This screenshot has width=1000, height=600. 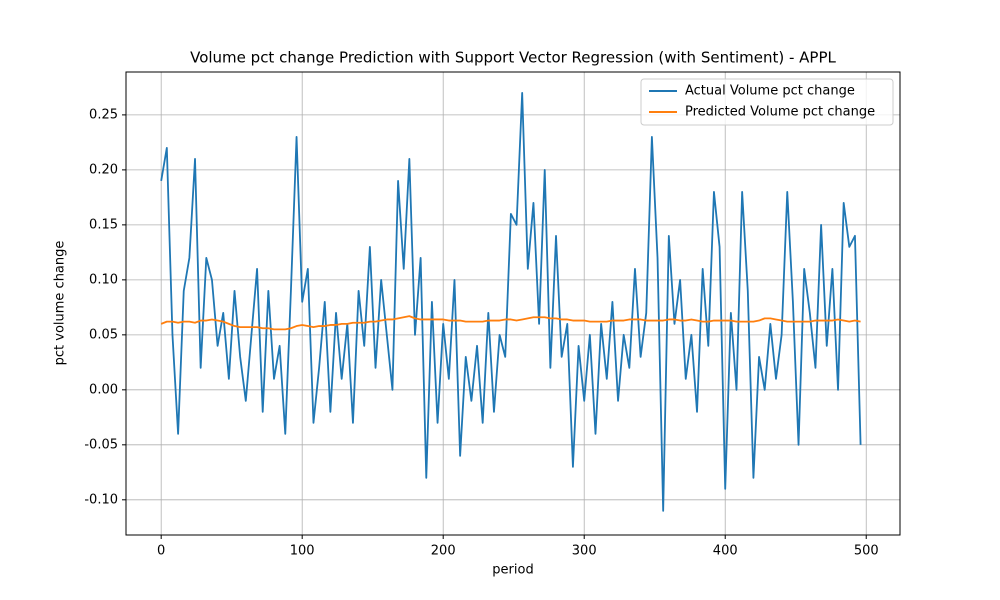 I want to click on y-tick-label: 0.00, so click(x=103, y=389).